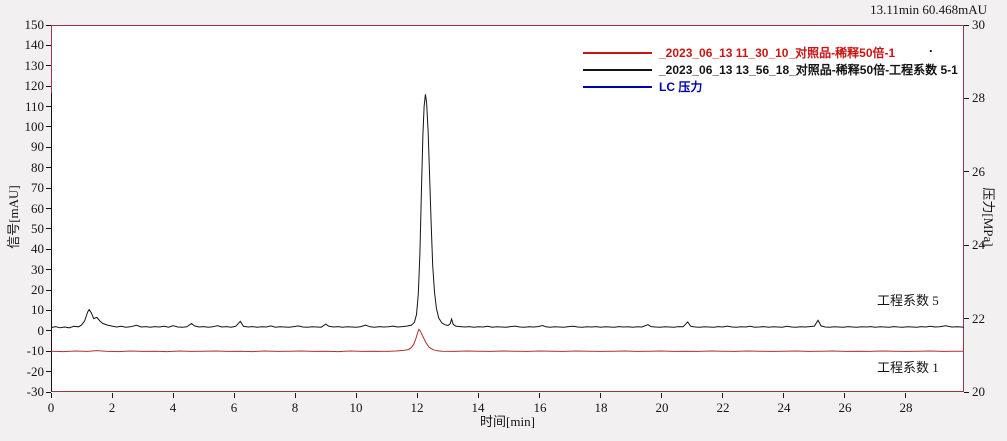  What do you see at coordinates (988, 217) in the screenshot?
I see `y-right-axis-title: 压力[MPa]` at bounding box center [988, 217].